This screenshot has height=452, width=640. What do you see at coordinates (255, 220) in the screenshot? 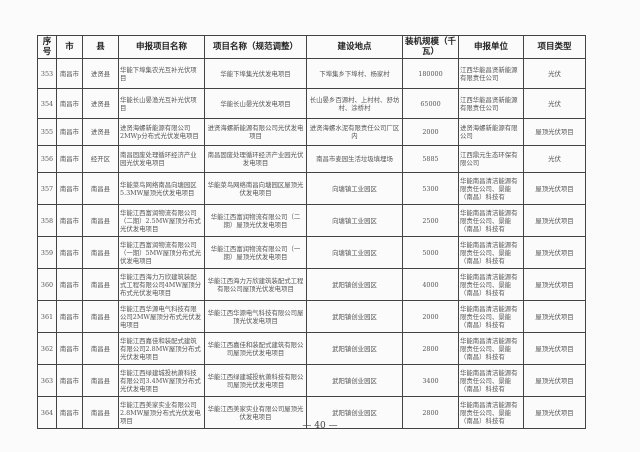
I see `cell-standard-project-name: 华能江西富润物流有限公司（二期）屋顶光伏发电项目` at bounding box center [255, 220].